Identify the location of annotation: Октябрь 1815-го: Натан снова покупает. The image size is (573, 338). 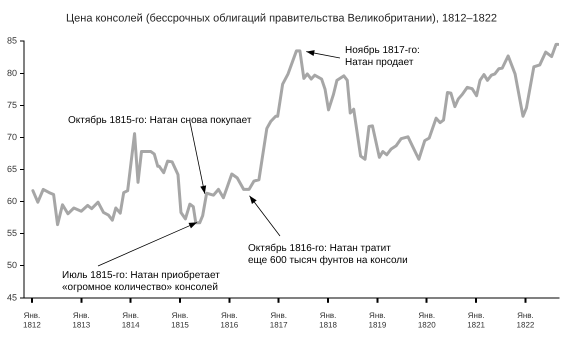
(160, 120).